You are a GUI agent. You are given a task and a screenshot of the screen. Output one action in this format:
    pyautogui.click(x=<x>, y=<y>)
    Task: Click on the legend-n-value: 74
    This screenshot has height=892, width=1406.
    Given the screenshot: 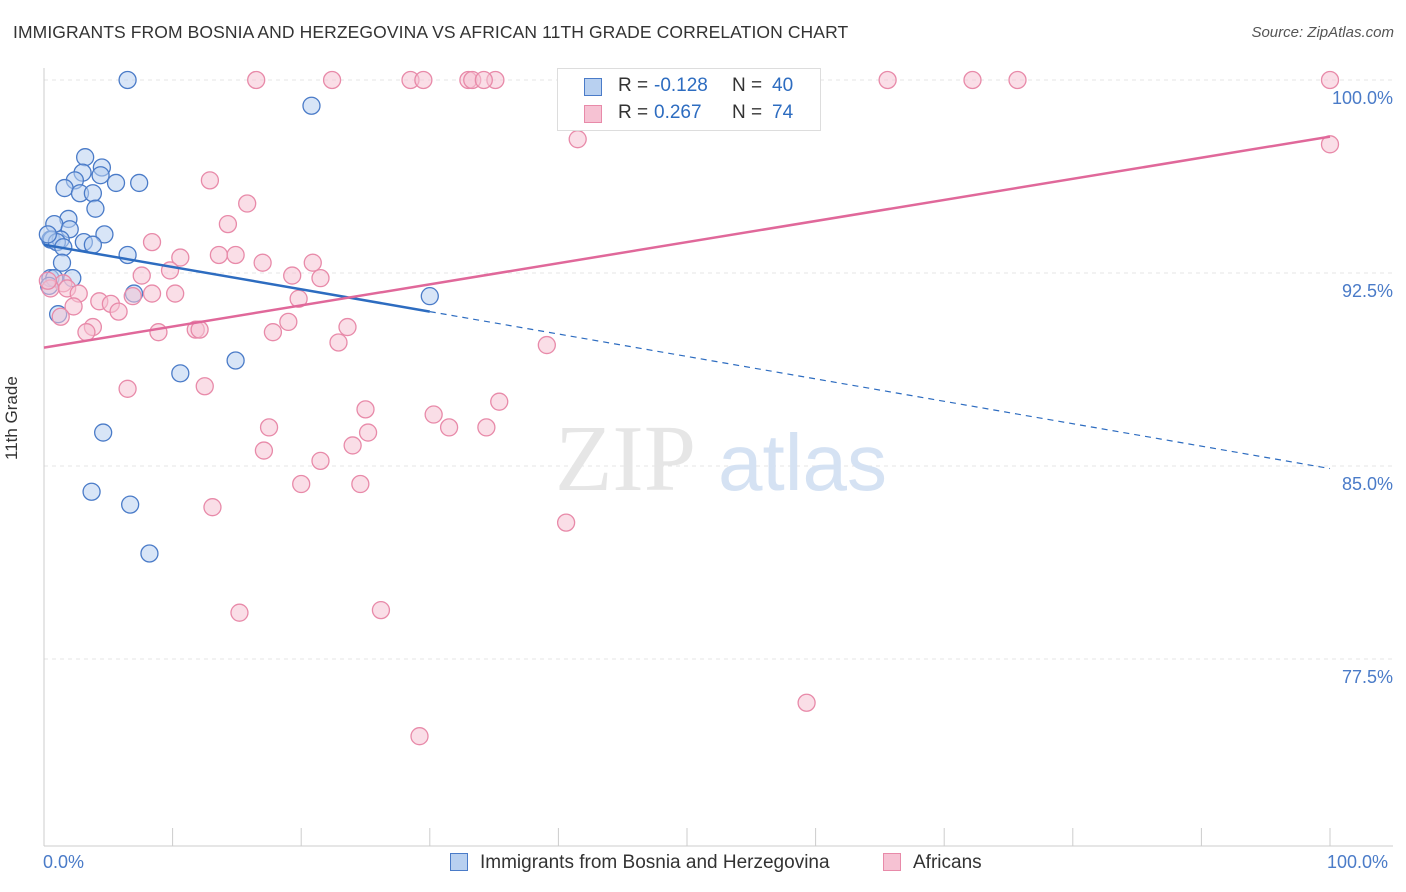 What is the action you would take?
    pyautogui.click(x=783, y=112)
    